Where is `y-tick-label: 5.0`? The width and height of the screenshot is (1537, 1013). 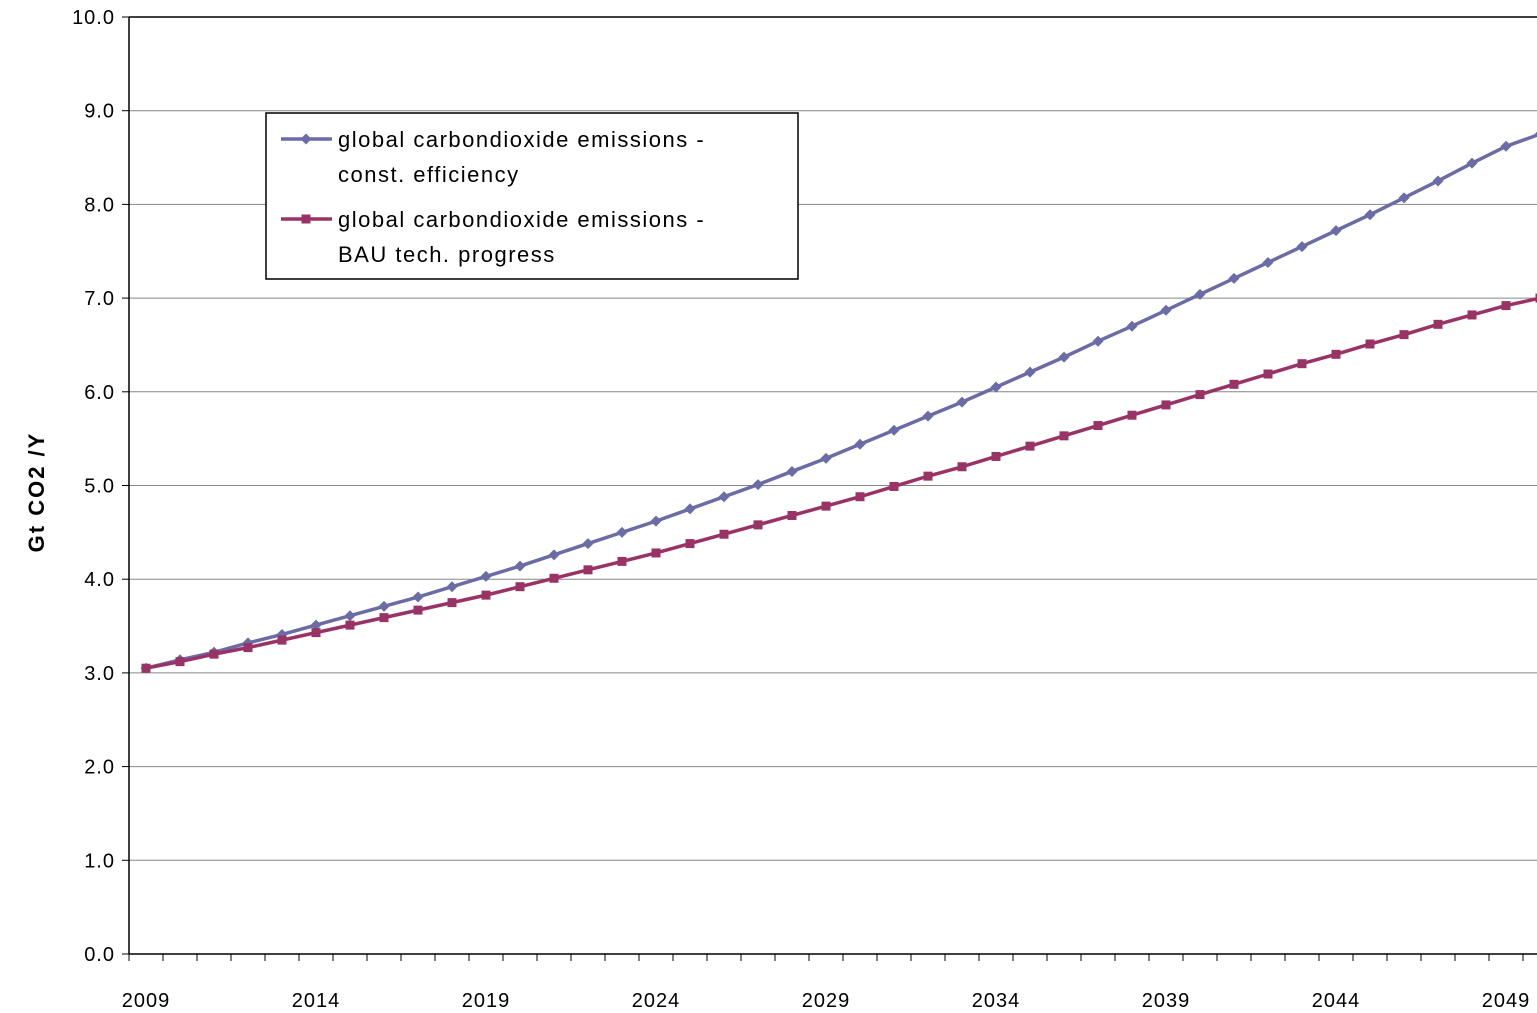
y-tick-label: 5.0 is located at coordinates (99, 487).